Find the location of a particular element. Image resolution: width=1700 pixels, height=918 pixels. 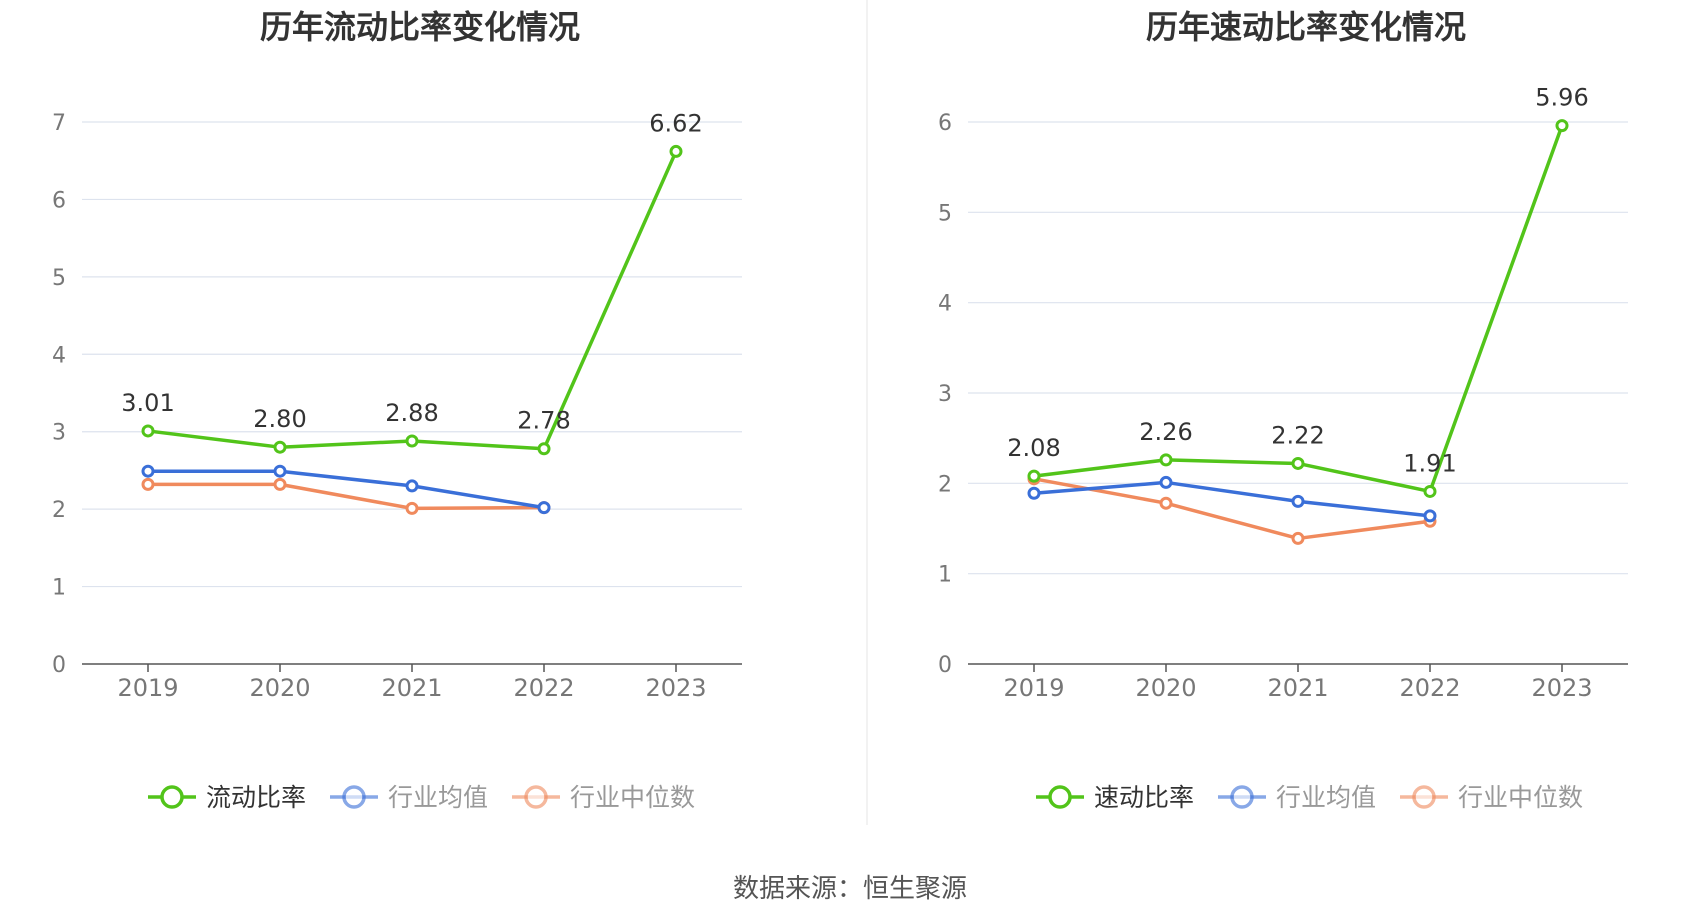

data-label: 3.01 is located at coordinates (147, 403).